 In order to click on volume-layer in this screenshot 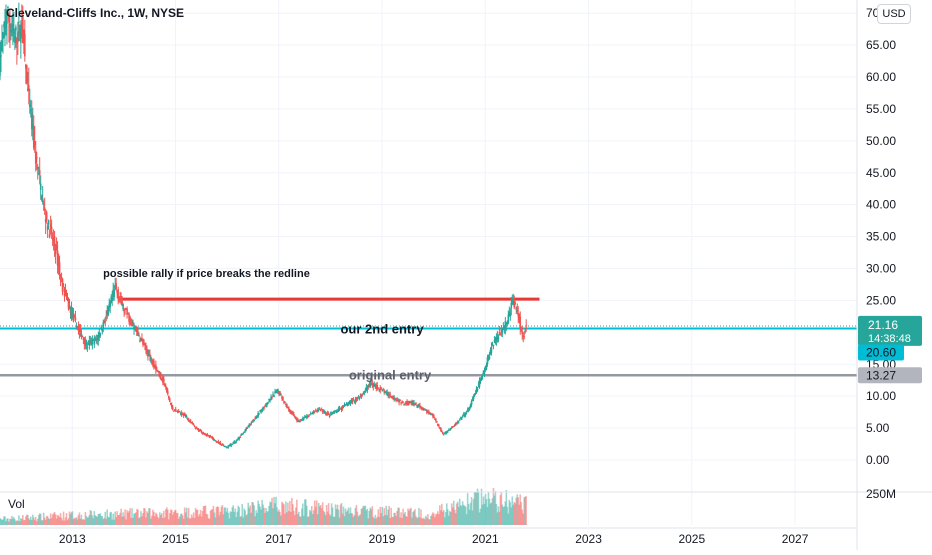, I will do `click(263, 506)`.